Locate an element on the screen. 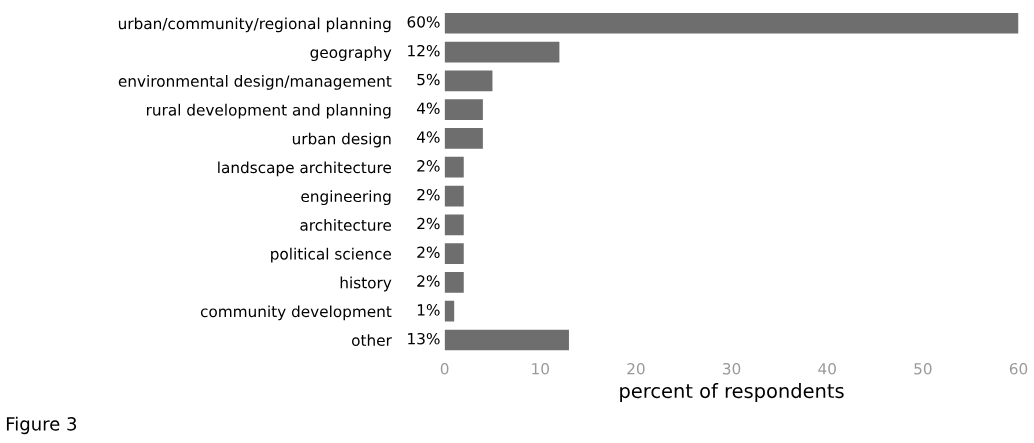 Image resolution: width=1034 pixels, height=443 pixels. y-tick-label: urban/community/regional planning is located at coordinates (254, 25).